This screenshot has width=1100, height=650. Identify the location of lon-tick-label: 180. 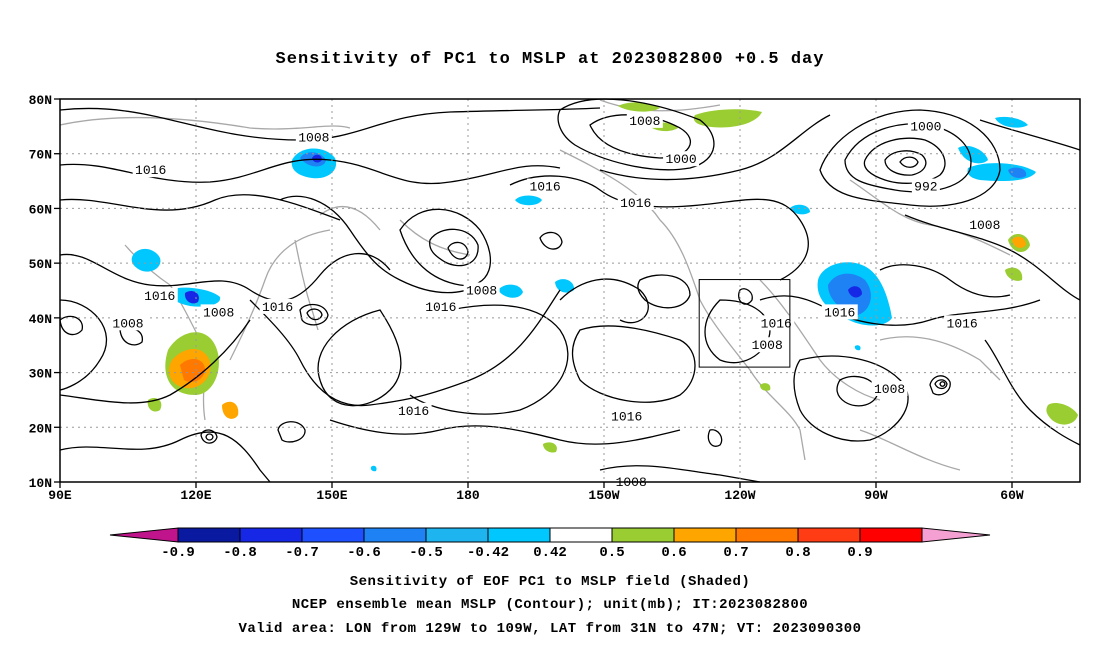
(468, 494).